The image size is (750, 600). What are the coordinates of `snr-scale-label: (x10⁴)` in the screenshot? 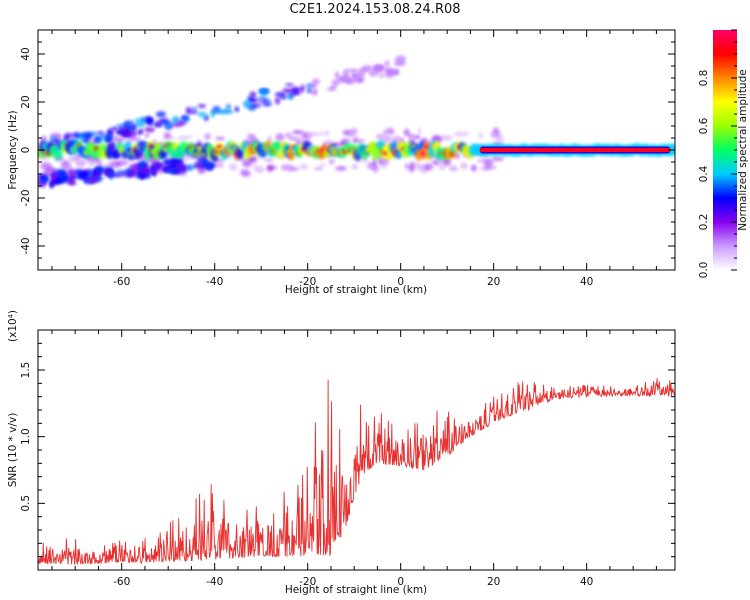 It's located at (13, 326).